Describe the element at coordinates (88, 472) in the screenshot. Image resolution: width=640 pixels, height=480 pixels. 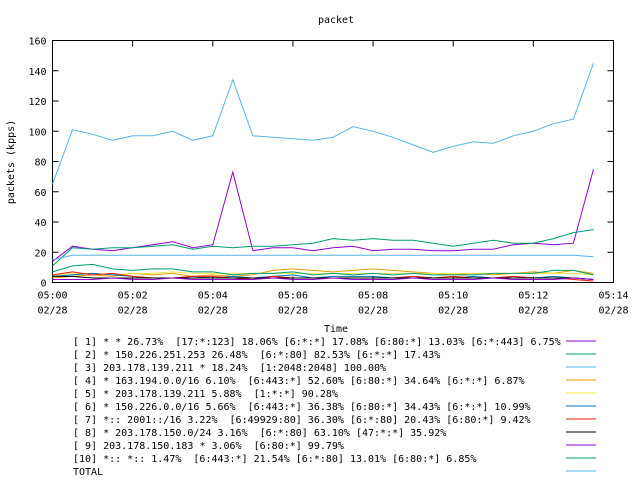
I see `legend-label: TOTAL` at that location.